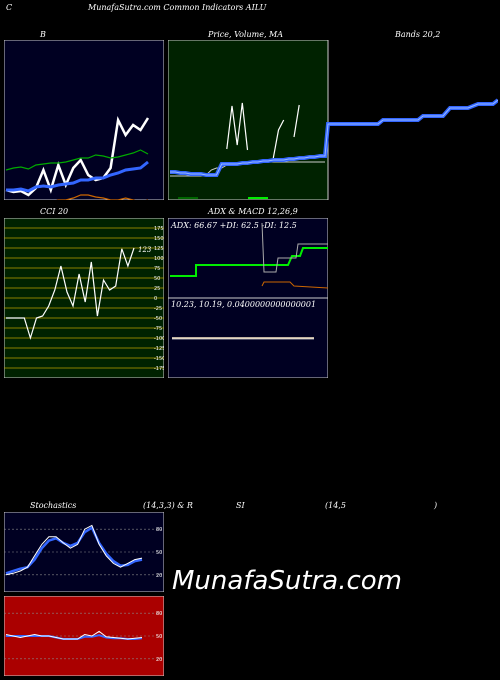 The width and height of the screenshot is (500, 680). What do you see at coordinates (101, 197) in the screenshot?
I see `lower-band` at bounding box center [101, 197].